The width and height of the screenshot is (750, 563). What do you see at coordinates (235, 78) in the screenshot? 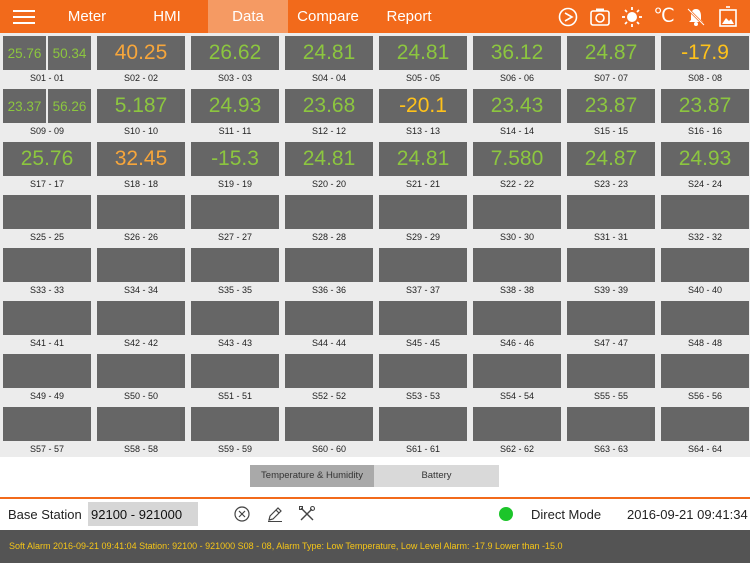
I see `sensor-label: S03 - 03` at bounding box center [235, 78].